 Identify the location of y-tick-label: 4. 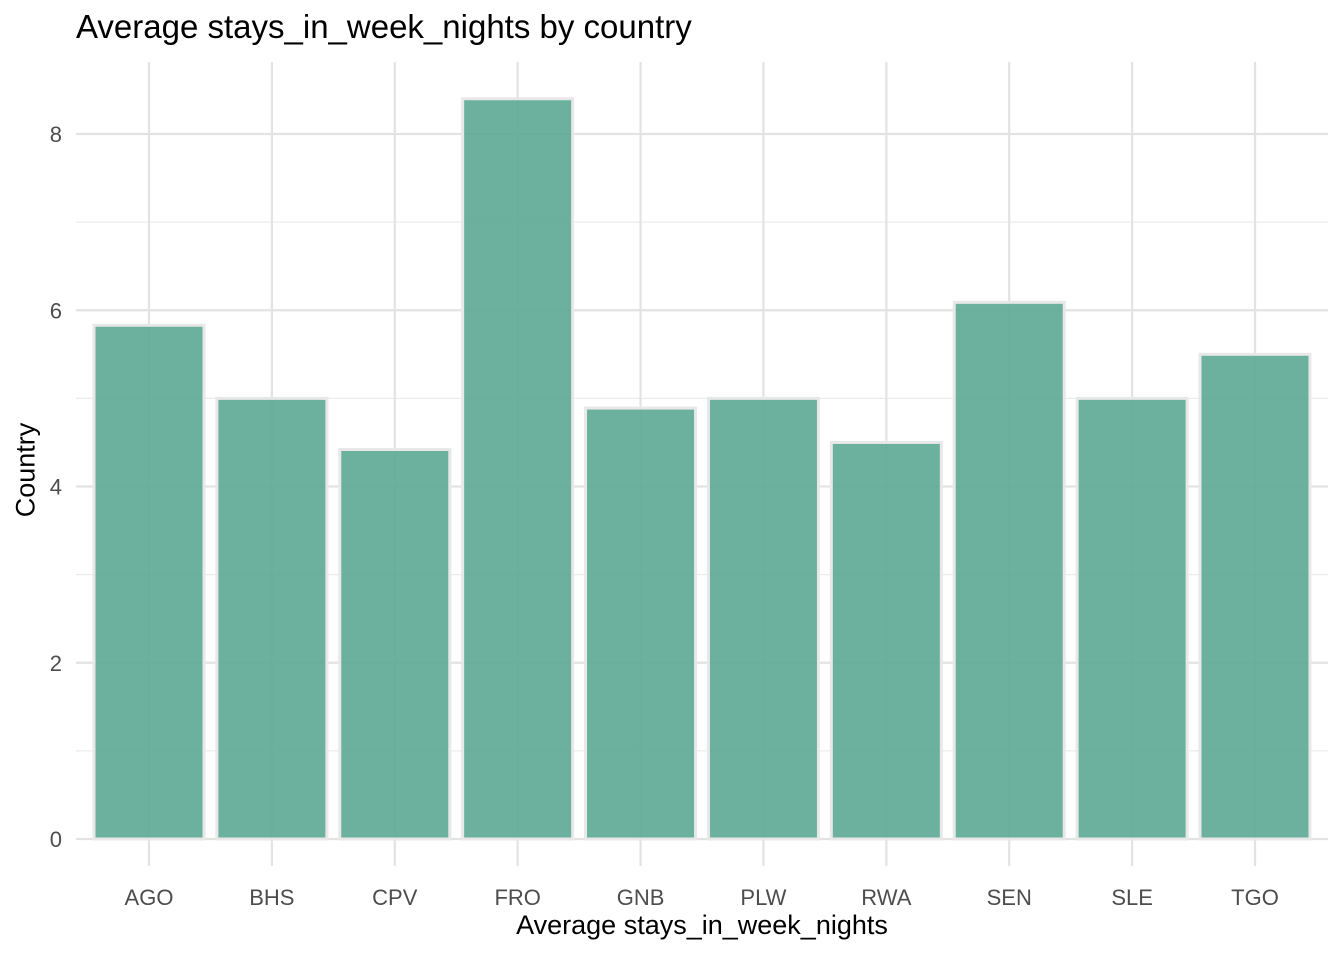
(56, 487).